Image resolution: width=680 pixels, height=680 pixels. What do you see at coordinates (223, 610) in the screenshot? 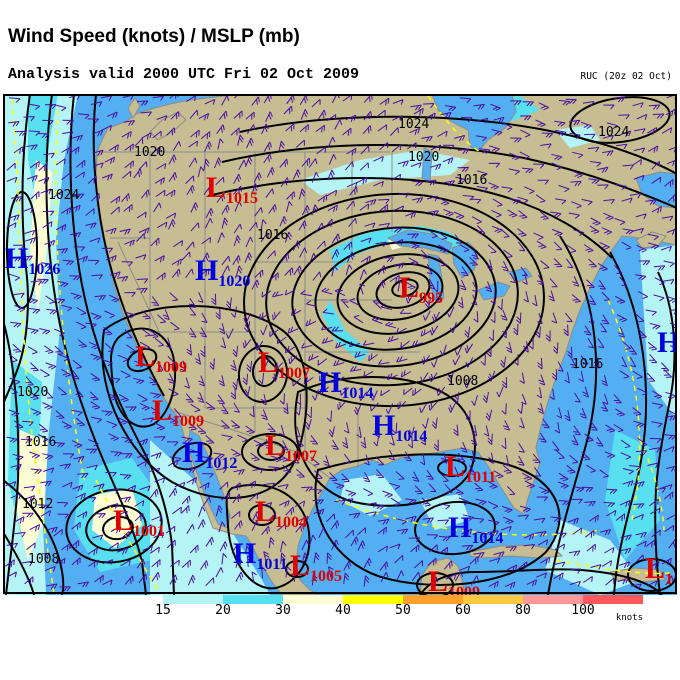
I see `legend-tick-label: 20` at bounding box center [223, 610].